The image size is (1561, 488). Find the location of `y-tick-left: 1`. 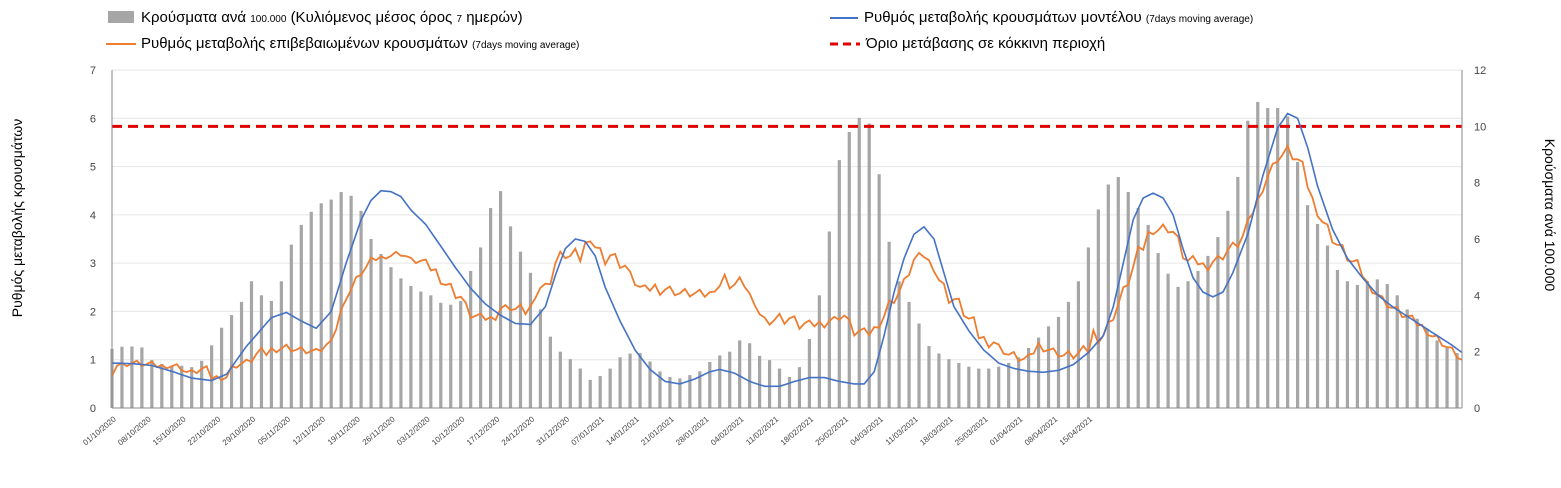

y-tick-left: 1 is located at coordinates (93, 361).